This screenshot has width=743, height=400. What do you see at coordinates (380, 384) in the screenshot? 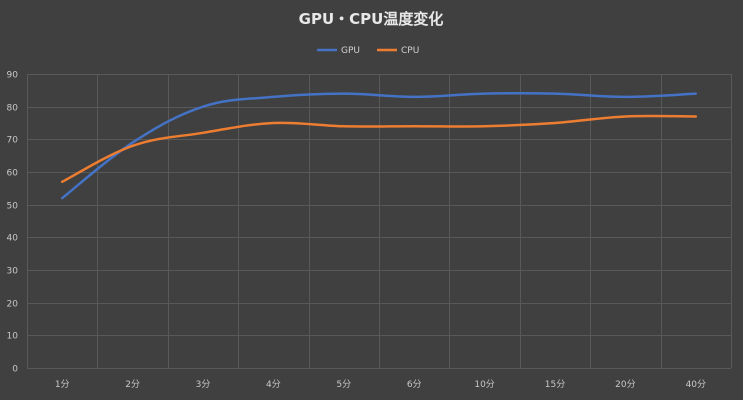
I see `x-axis-ticks: 1分 2分 3分 4分 5分 6分 10分 15分 20分 40分` at bounding box center [380, 384].